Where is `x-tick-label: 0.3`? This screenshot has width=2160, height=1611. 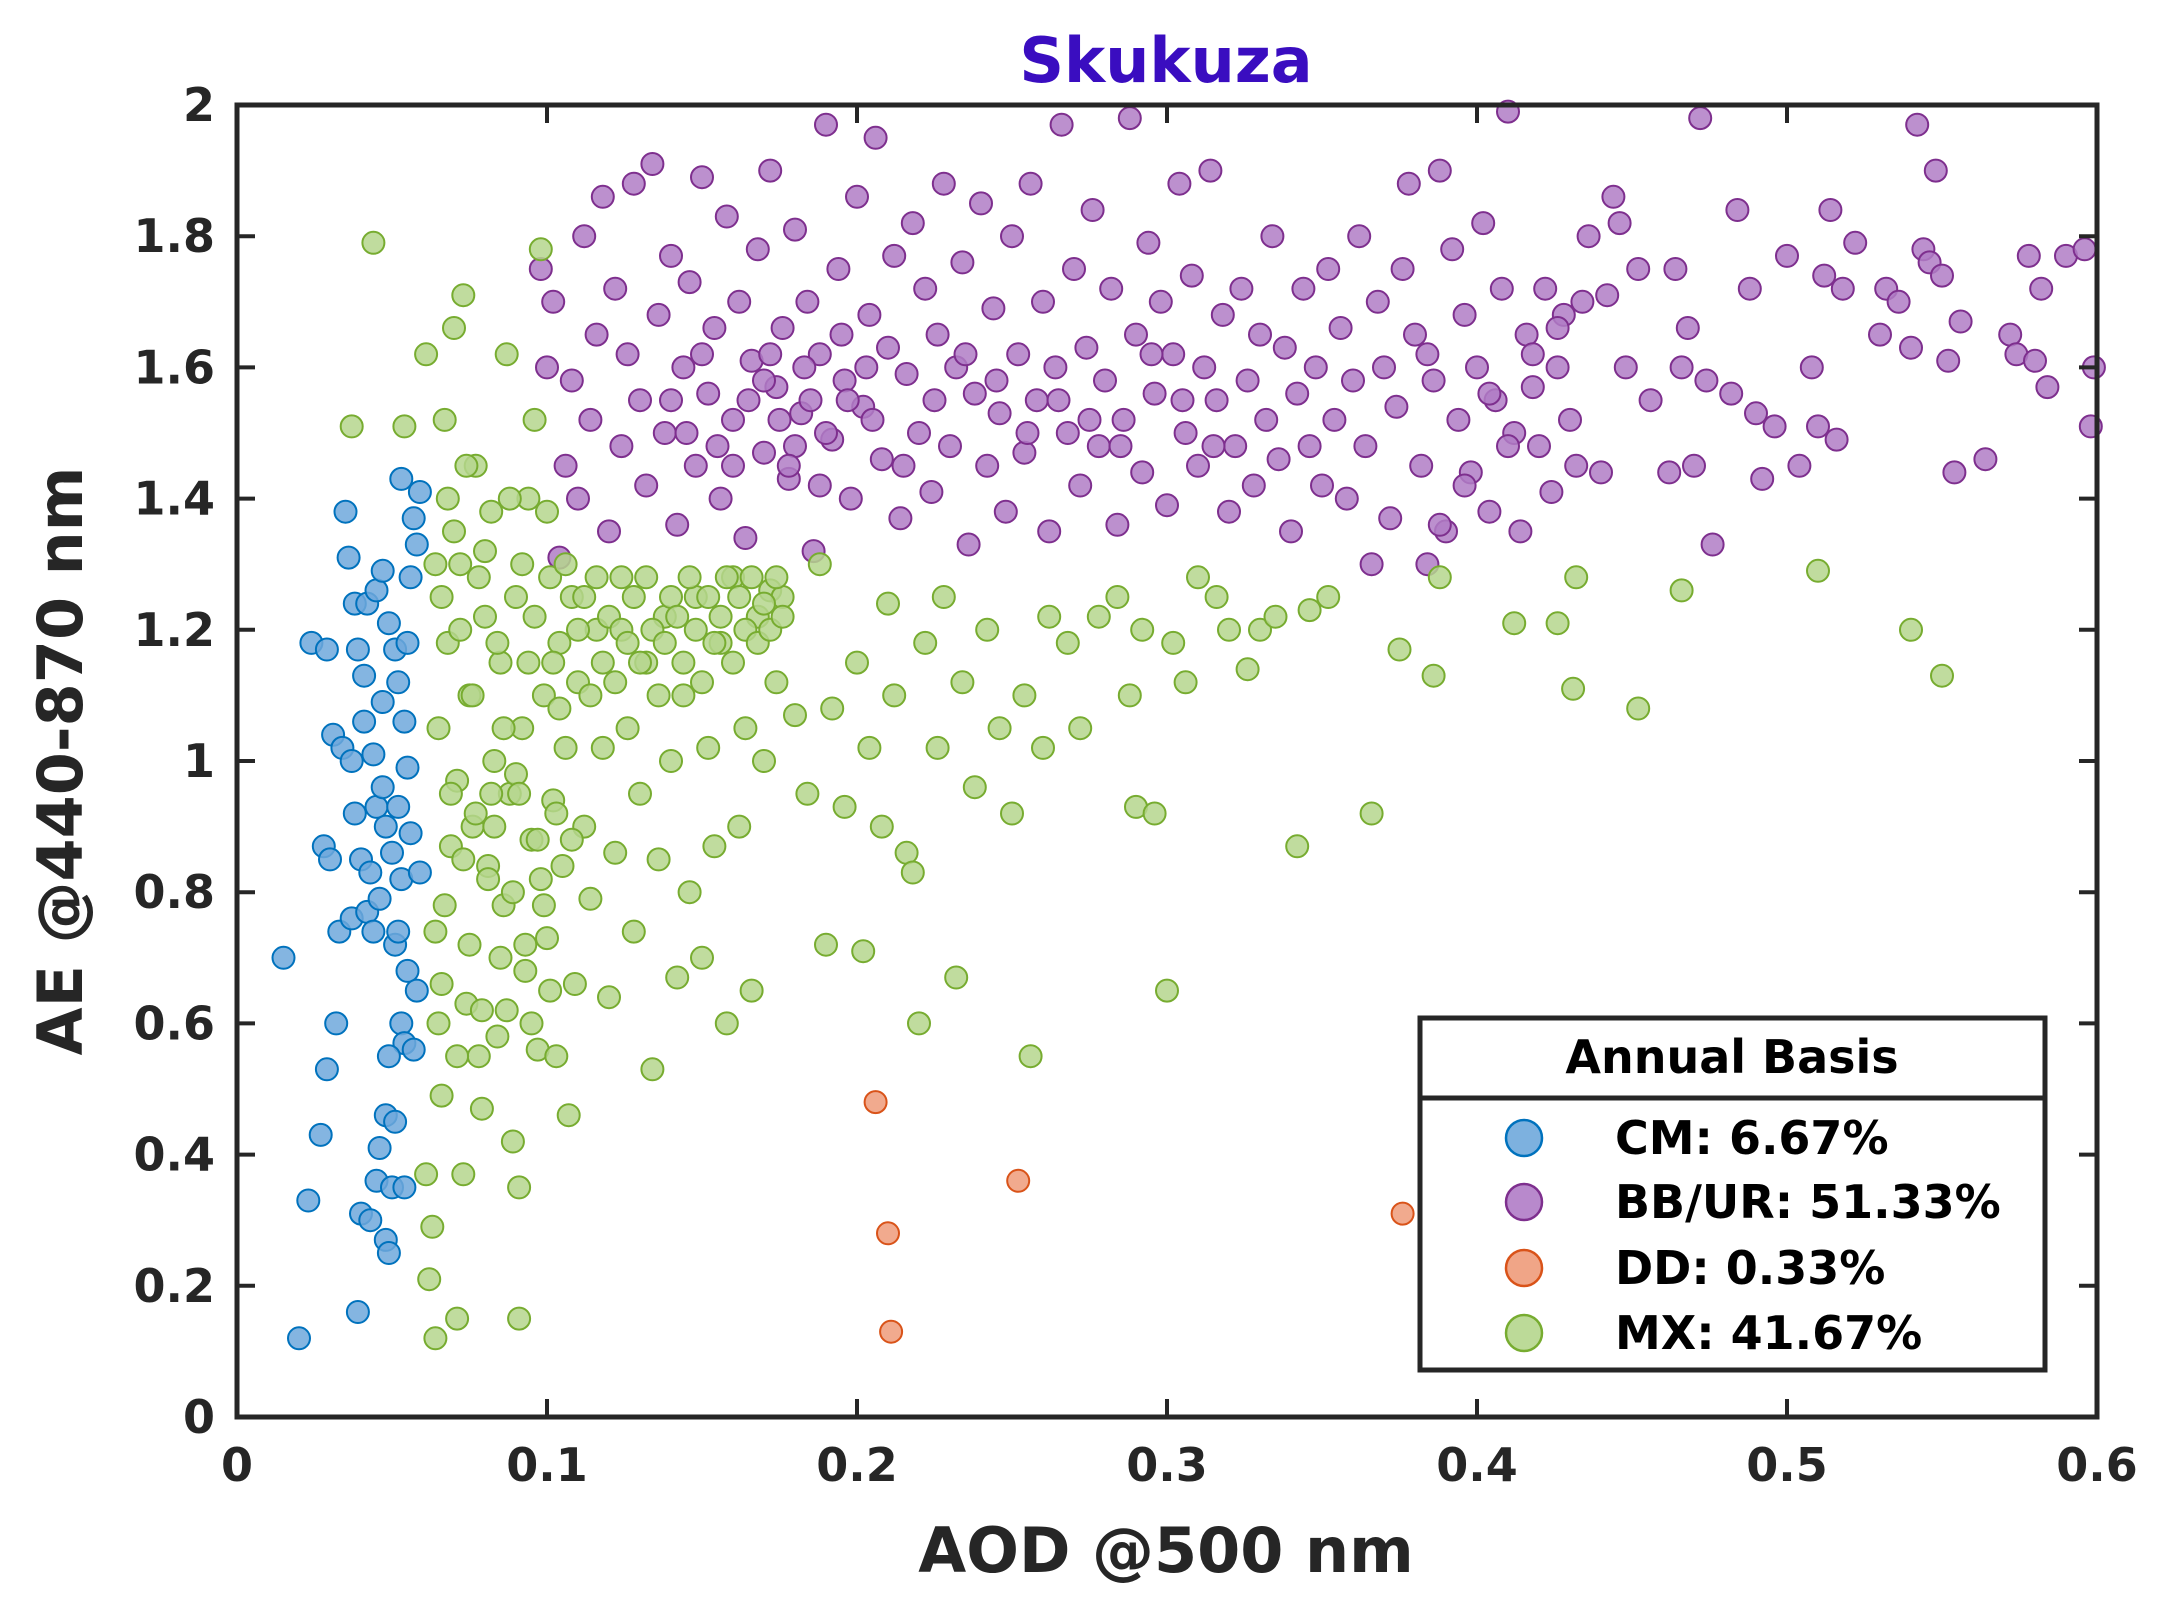 x-tick-label: 0.3 is located at coordinates (1167, 1465).